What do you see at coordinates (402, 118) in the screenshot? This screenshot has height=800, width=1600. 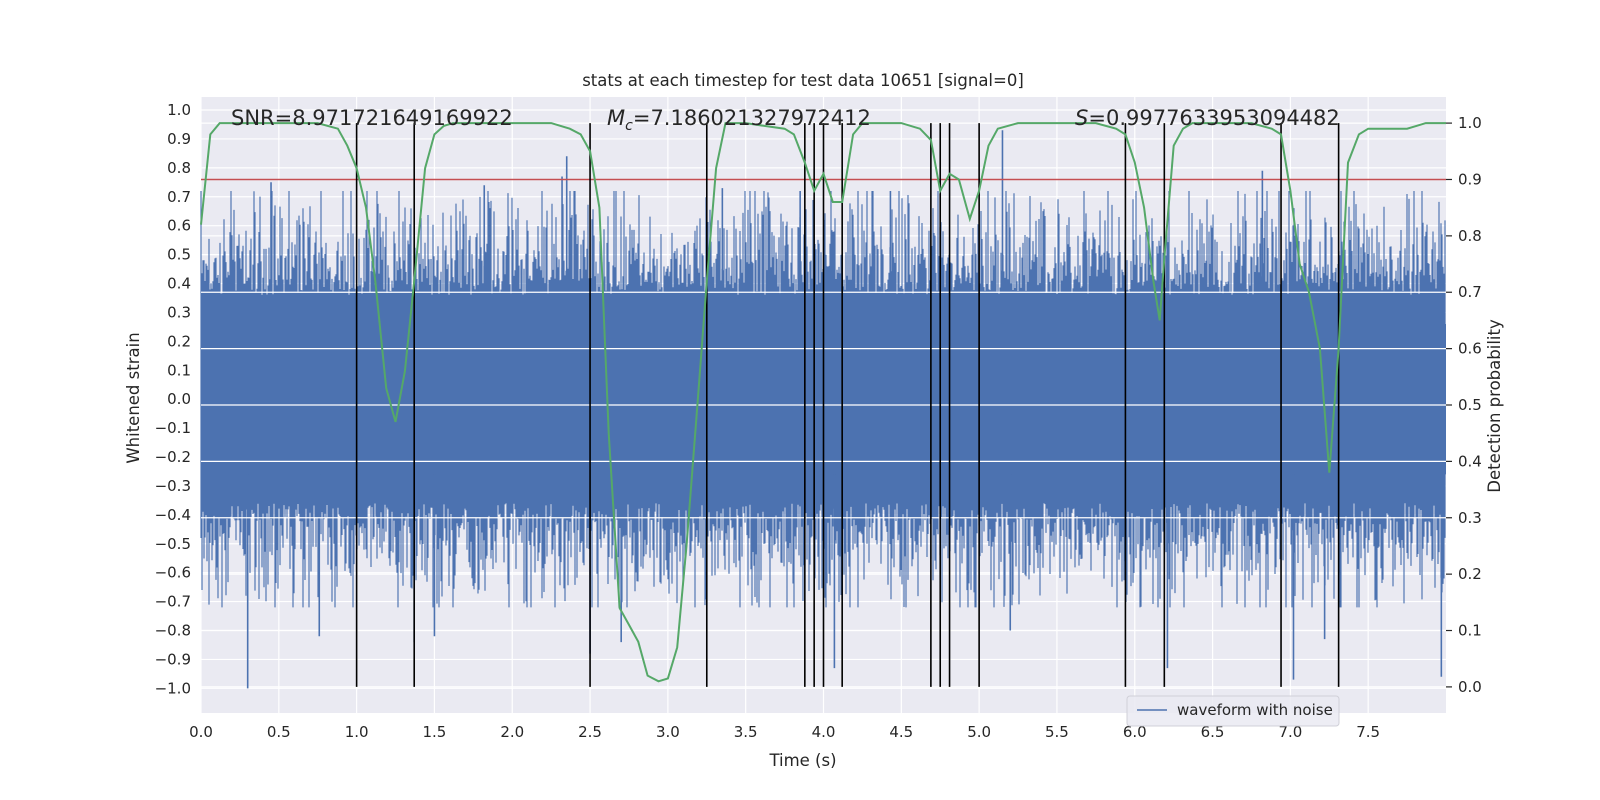 I see `annotation-snr-value: 8.971721649169922` at bounding box center [402, 118].